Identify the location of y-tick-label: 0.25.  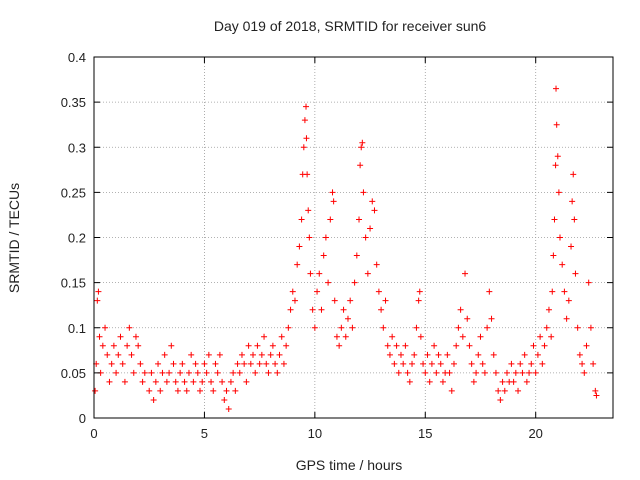
(73, 192).